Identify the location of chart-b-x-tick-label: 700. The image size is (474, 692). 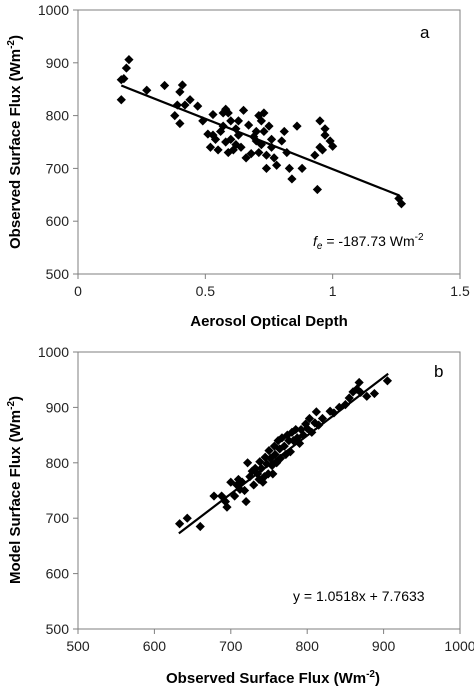
(231, 646).